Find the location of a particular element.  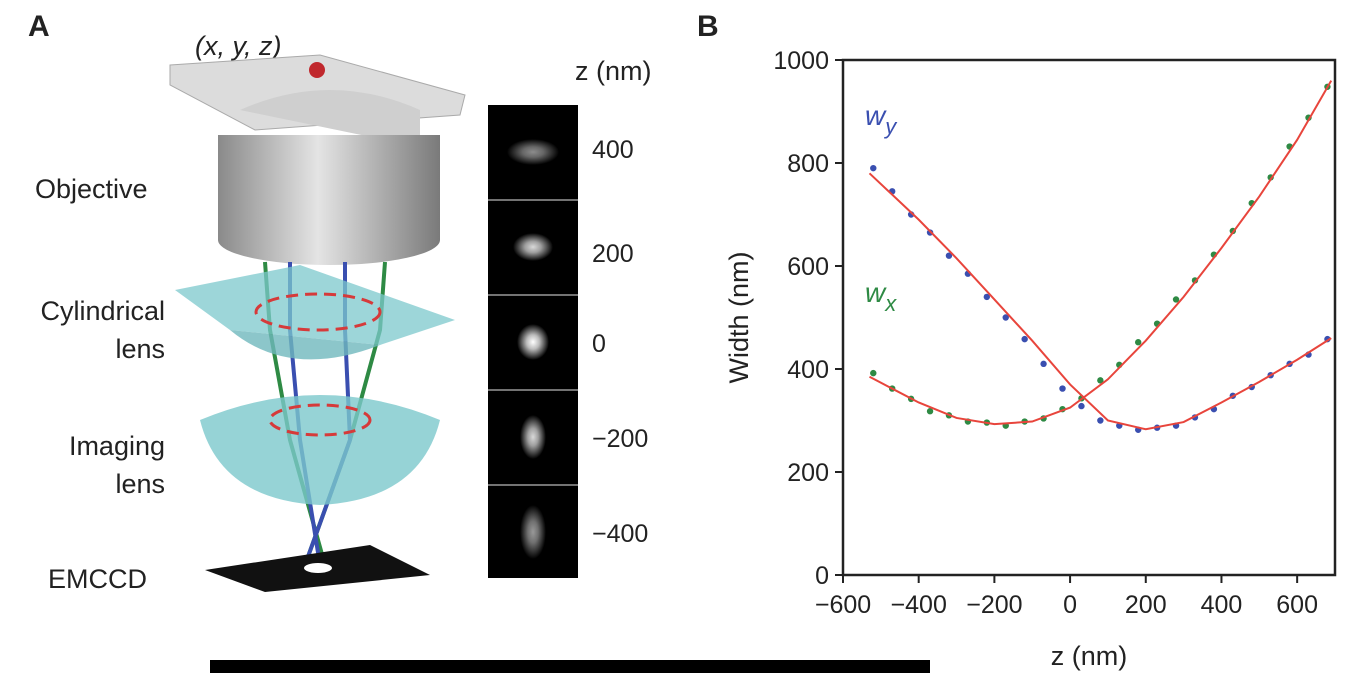

objective-label: Objective is located at coordinates (91, 189).